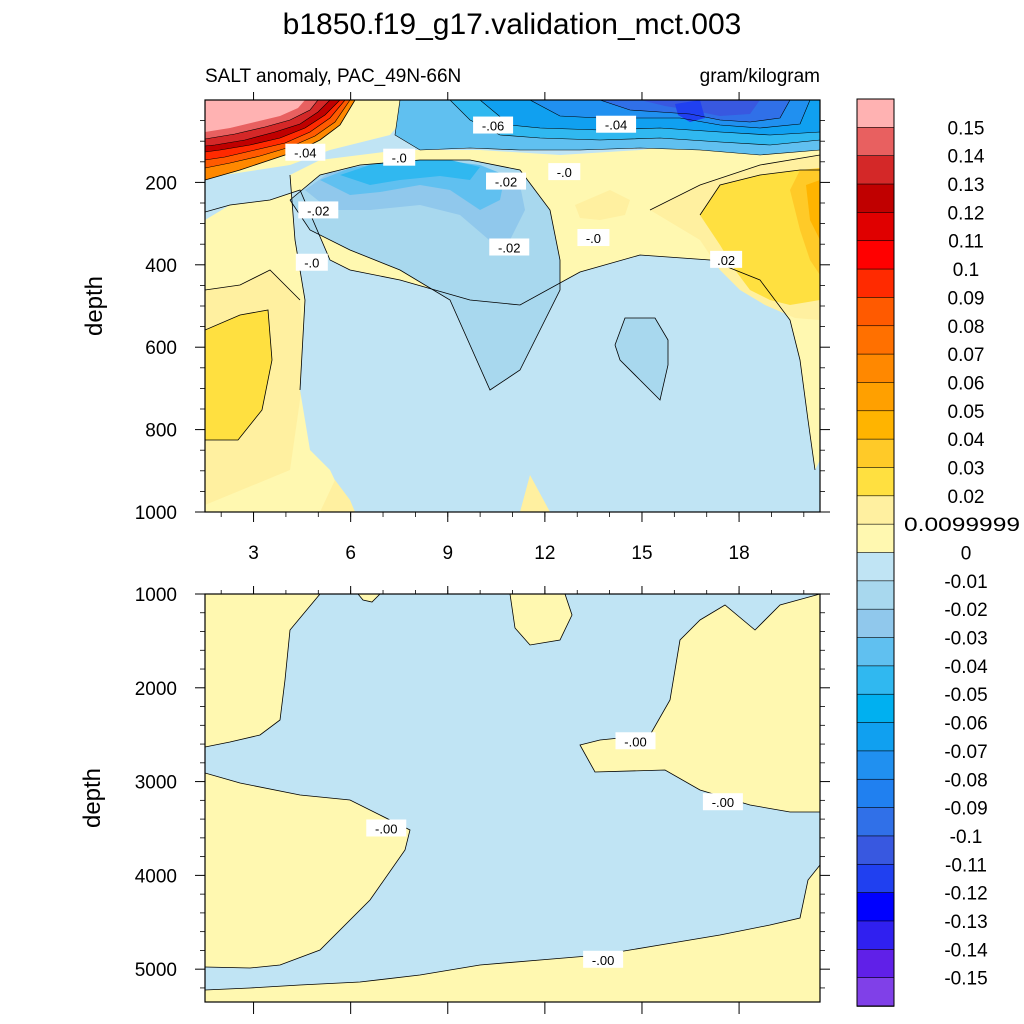 This screenshot has width=1024, height=1024. What do you see at coordinates (156, 595) in the screenshot?
I see `lower-ytick-label: 1000` at bounding box center [156, 595].